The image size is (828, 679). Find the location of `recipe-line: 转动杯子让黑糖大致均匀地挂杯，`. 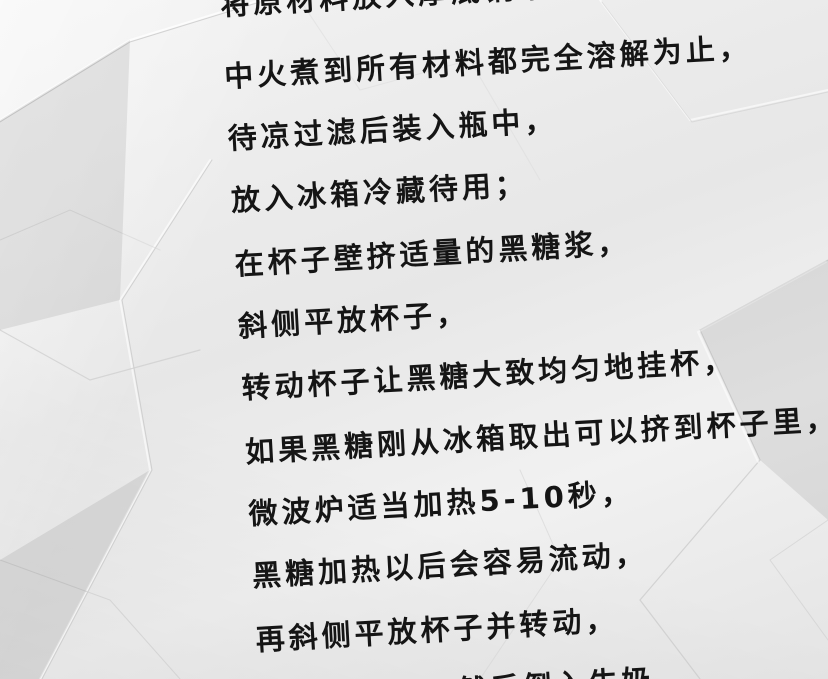

recipe-line: 转动杯子让黑糖大致均匀地挂杯， is located at coordinates (488, 374).